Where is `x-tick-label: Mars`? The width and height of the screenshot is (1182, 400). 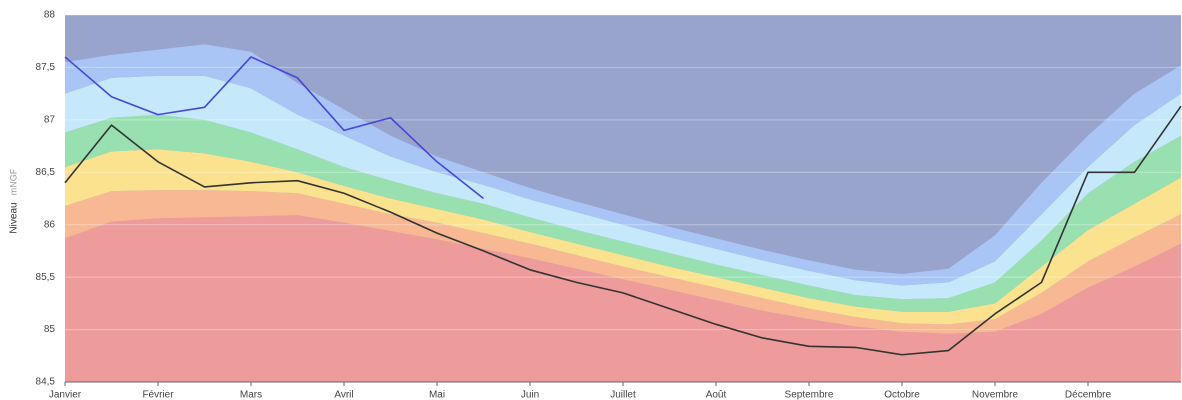
x-tick-label: Mars is located at coordinates (251, 395).